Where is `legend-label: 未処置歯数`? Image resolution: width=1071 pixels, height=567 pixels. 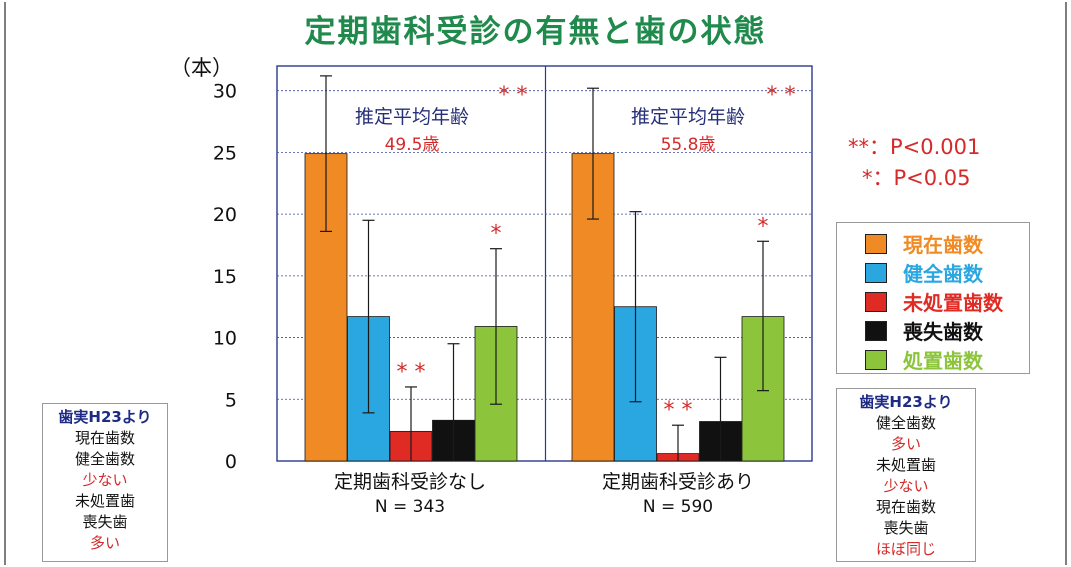 legend-label: 未処置歯数 is located at coordinates (953, 303).